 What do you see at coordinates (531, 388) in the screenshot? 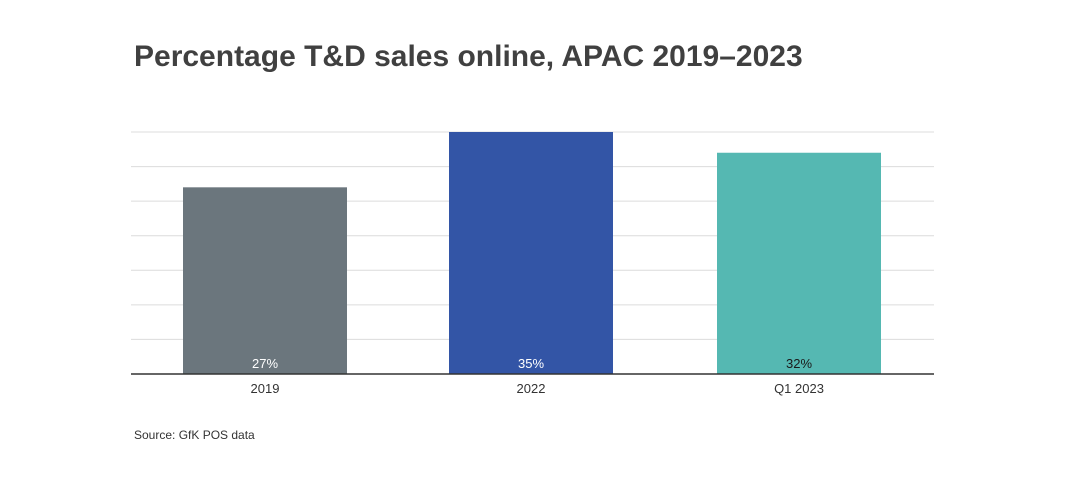
I see `x-tick-label: 2022` at bounding box center [531, 388].